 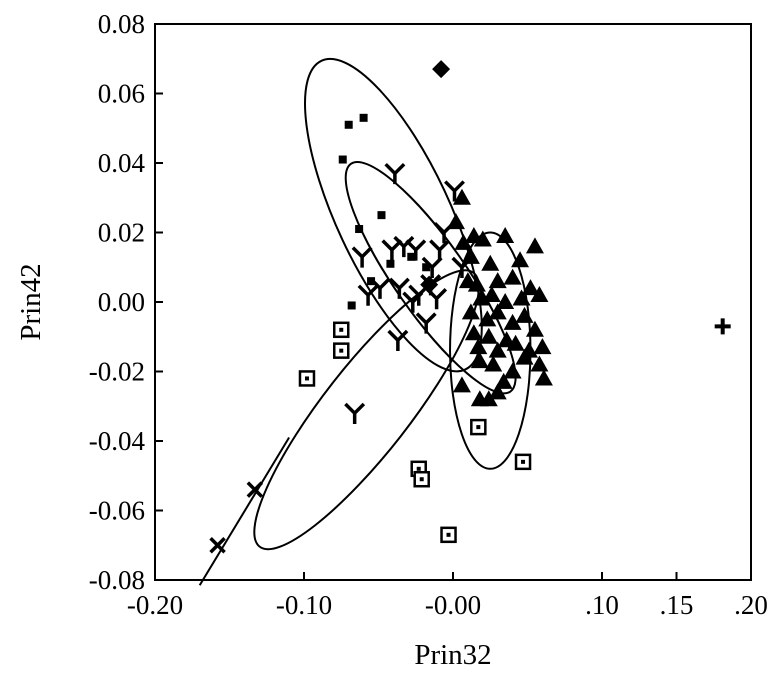 I want to click on x-tick-label-2: -0.10, so click(x=304, y=605).